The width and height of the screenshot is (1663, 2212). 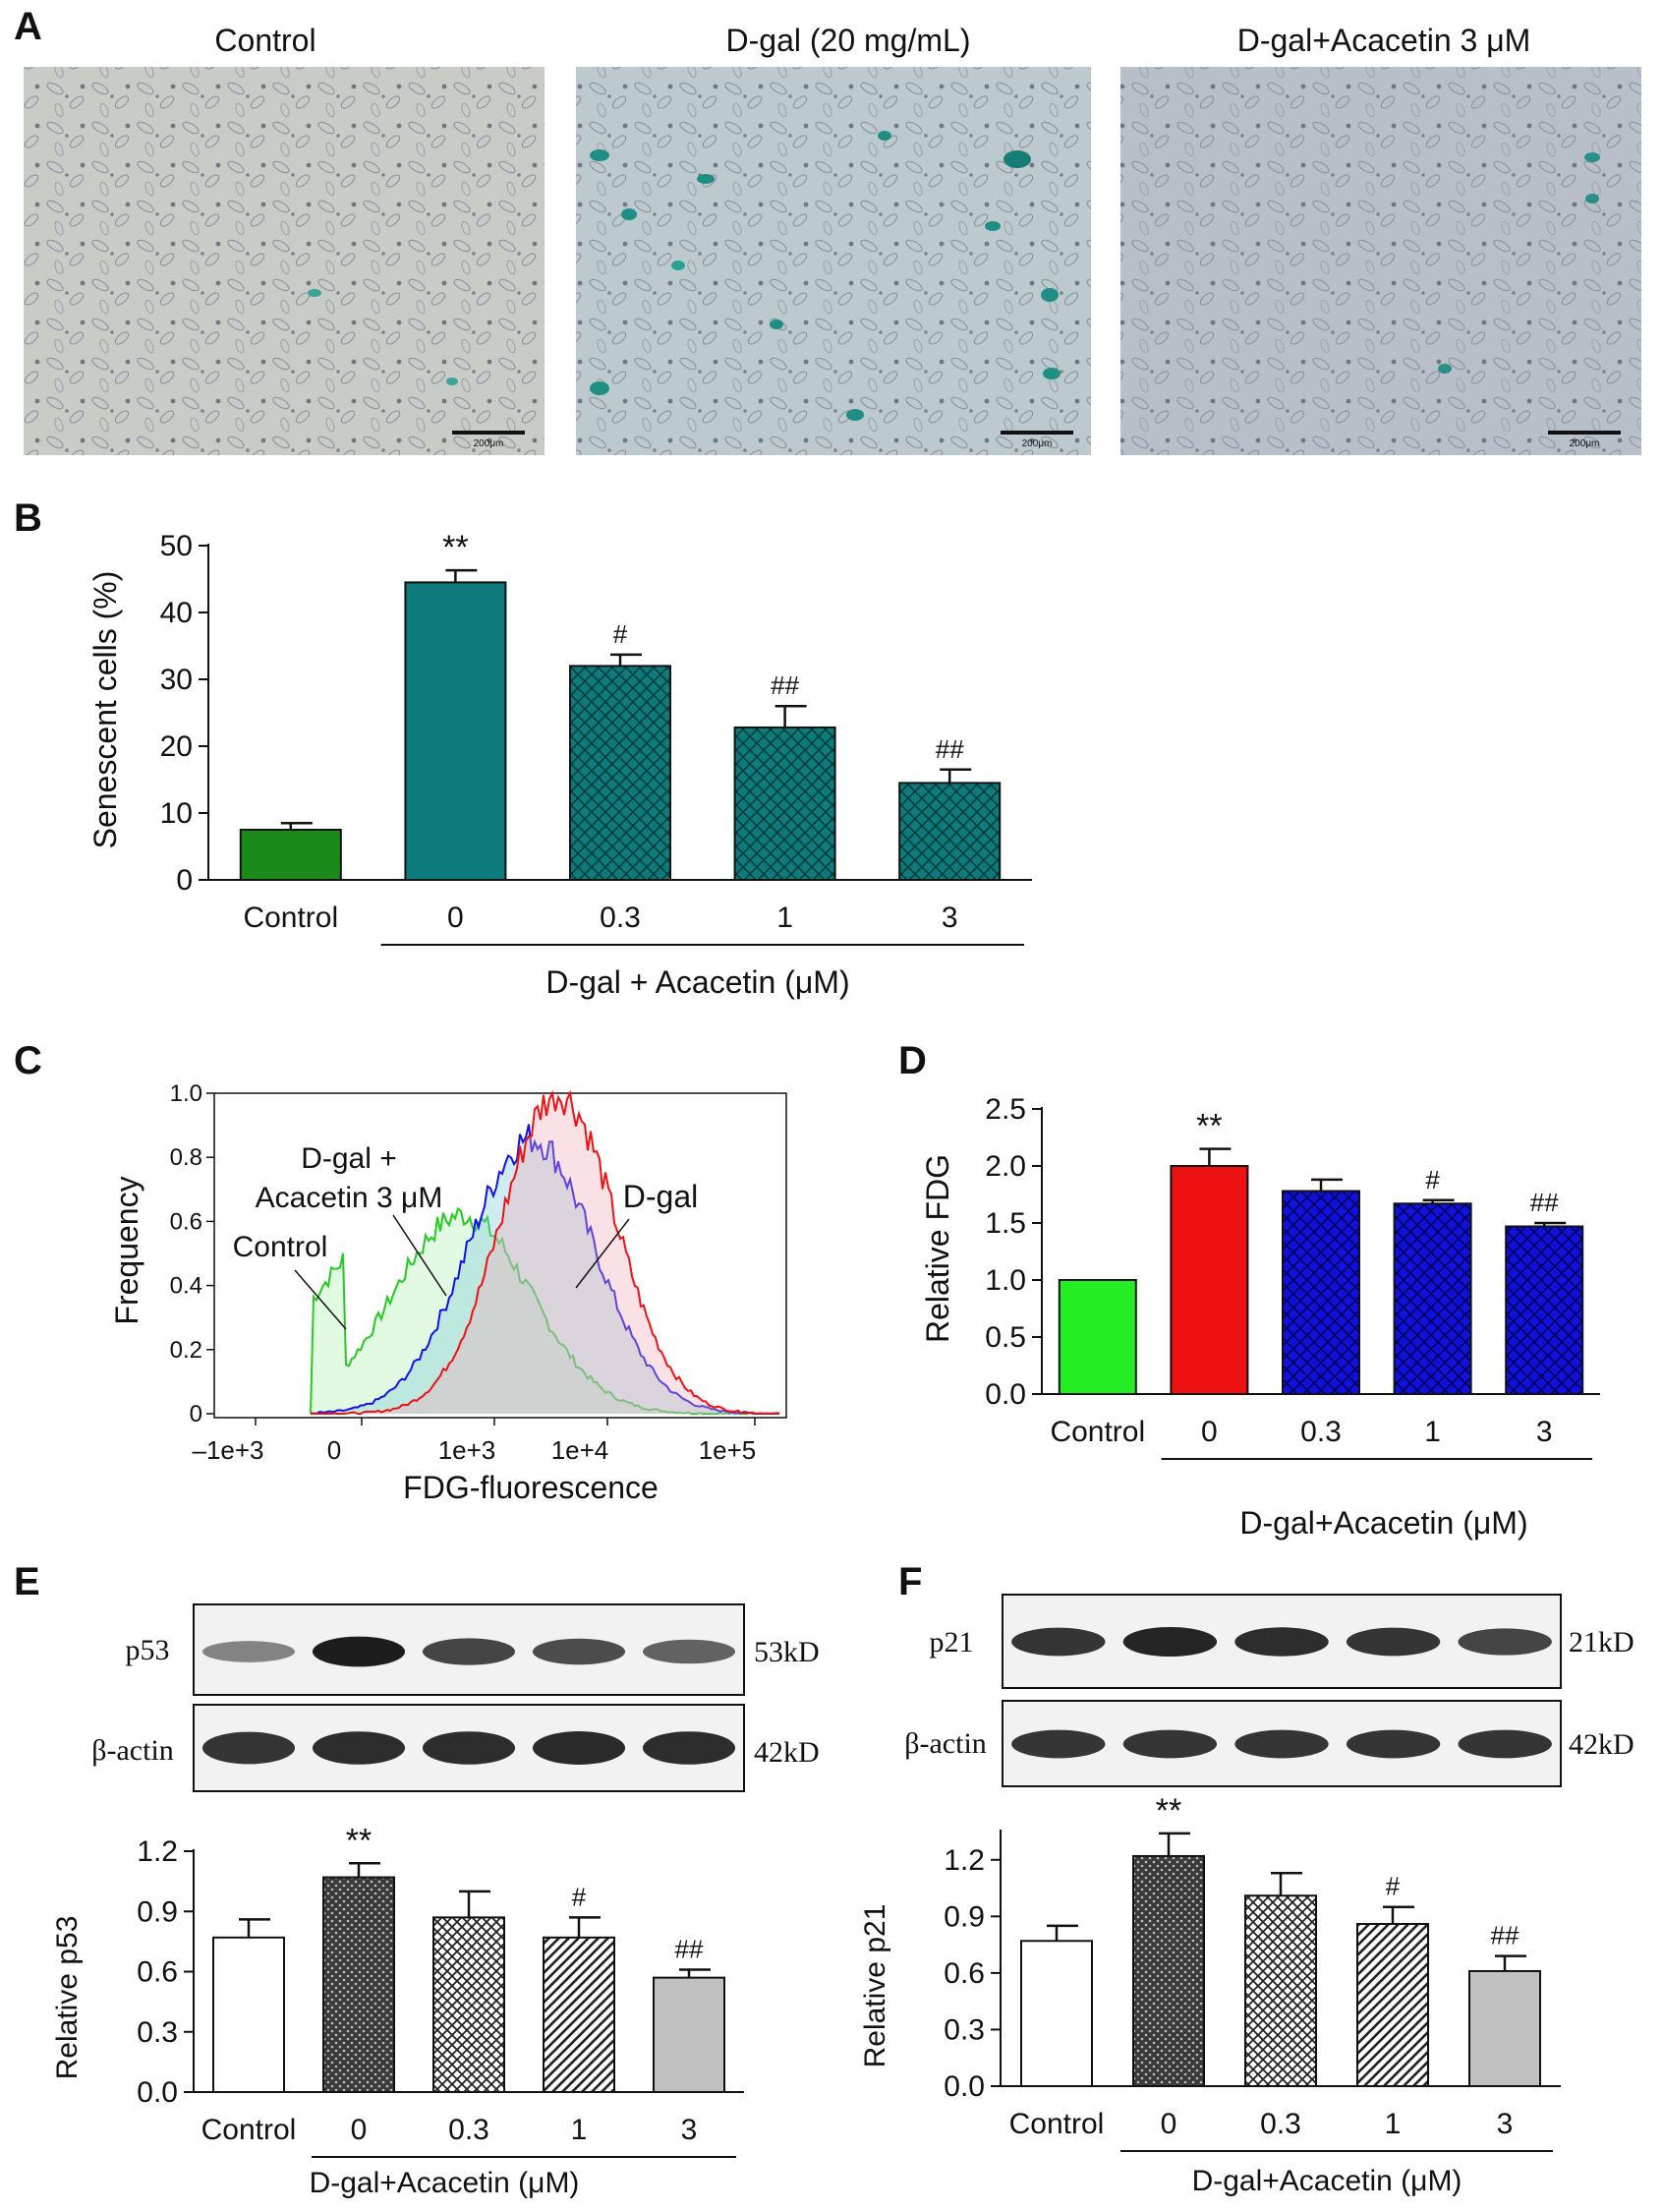 I want to click on e-x-tick-label: Control, so click(x=249, y=2130).